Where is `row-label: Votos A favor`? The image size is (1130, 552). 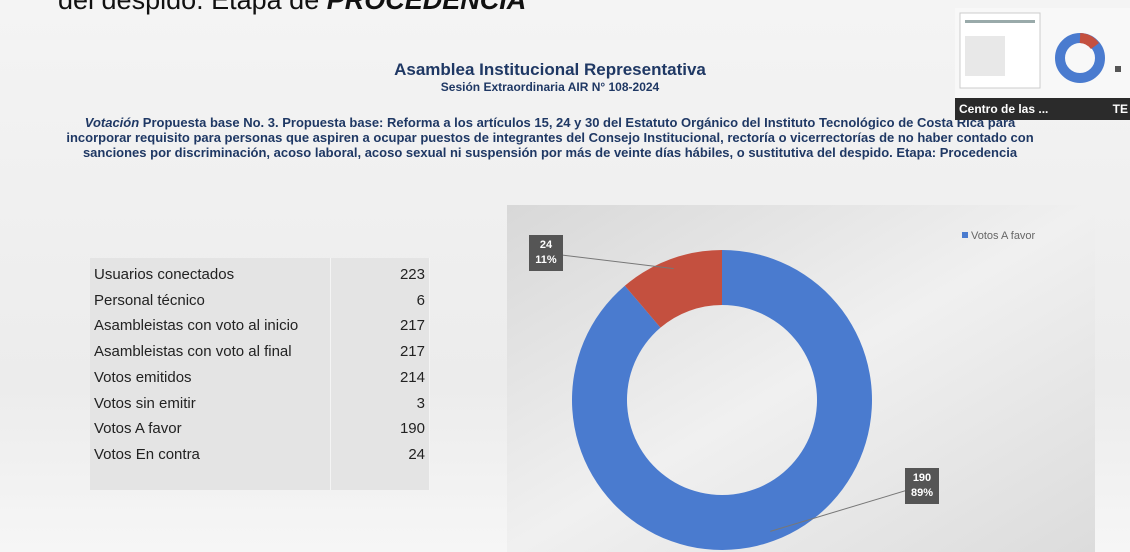
row-label: Votos A favor is located at coordinates (210, 425).